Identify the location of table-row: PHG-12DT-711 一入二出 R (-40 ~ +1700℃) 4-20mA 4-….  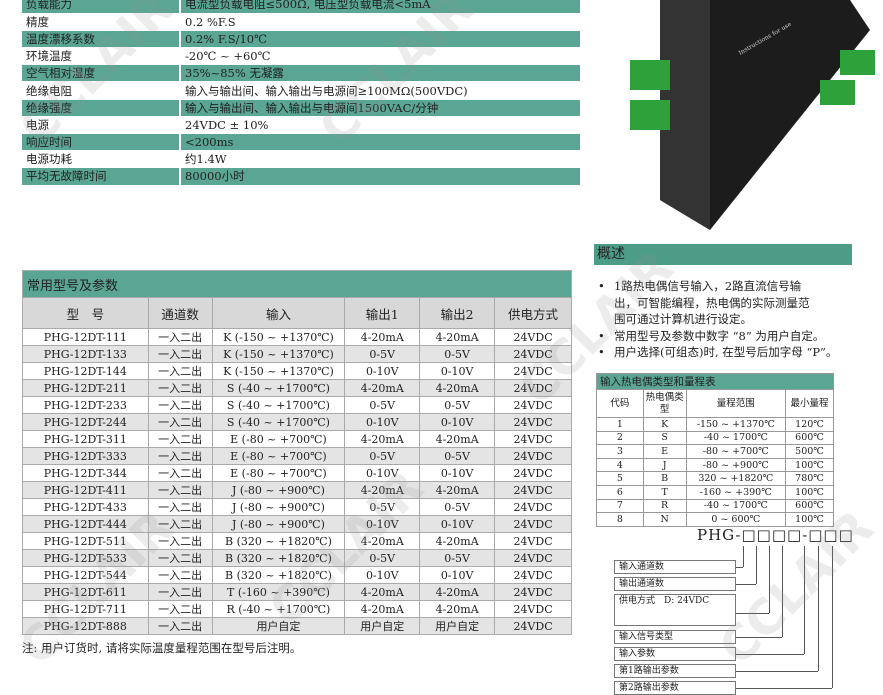
(297, 609).